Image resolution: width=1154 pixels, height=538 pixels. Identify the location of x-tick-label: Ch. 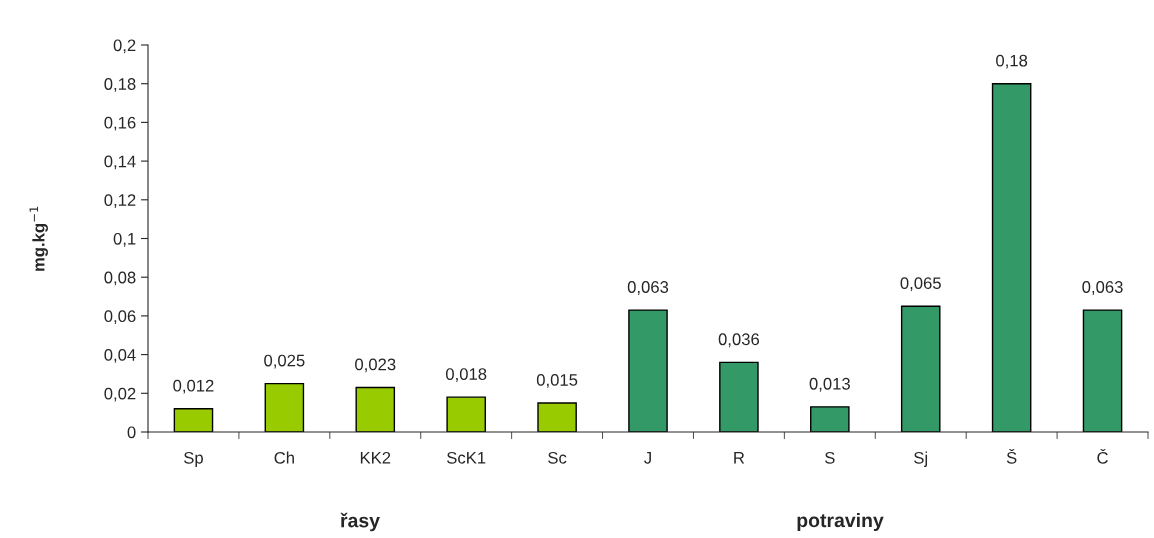
(284, 457).